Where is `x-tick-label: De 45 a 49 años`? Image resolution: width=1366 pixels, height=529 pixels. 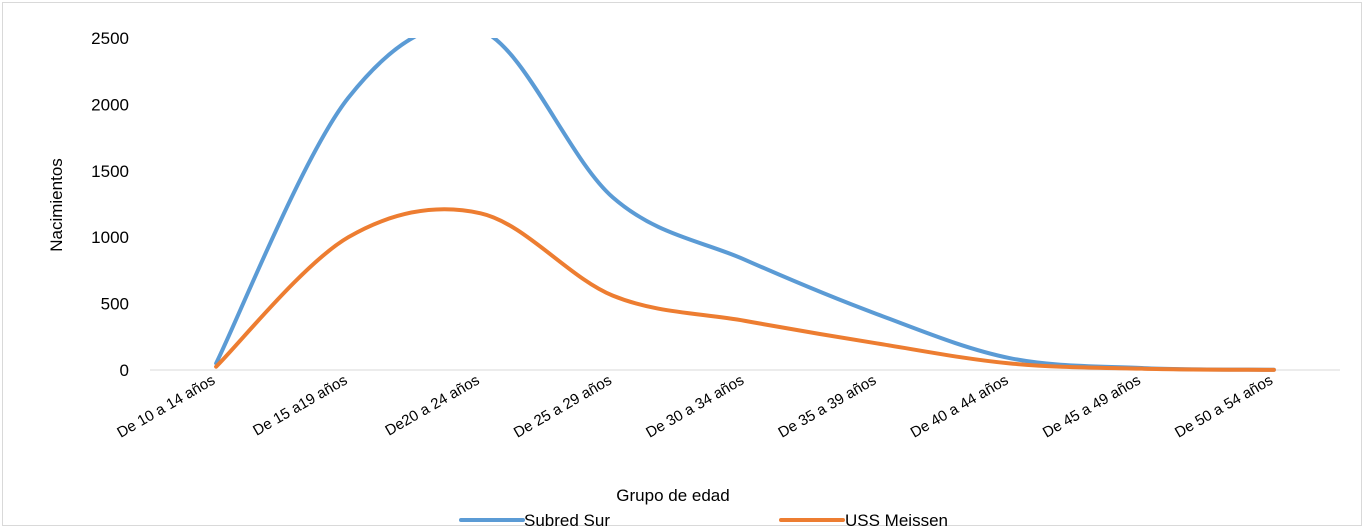
x-tick-label: De 45 a 49 años is located at coordinates (1092, 407).